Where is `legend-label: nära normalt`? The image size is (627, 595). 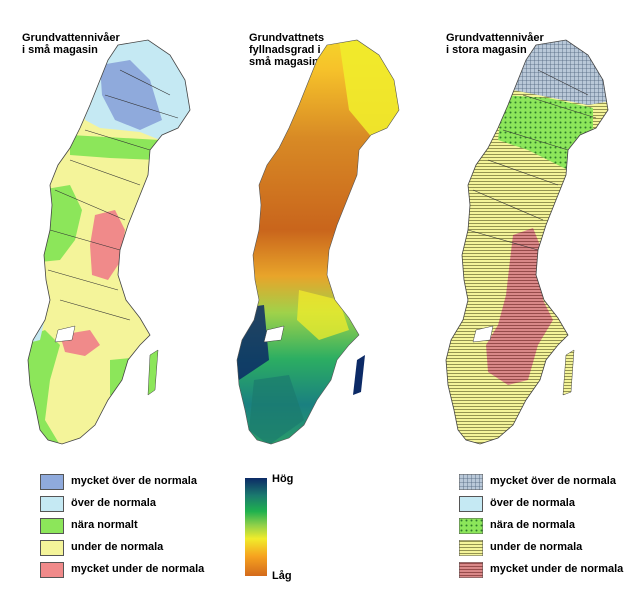
legend-label: nära normalt is located at coordinates (104, 525).